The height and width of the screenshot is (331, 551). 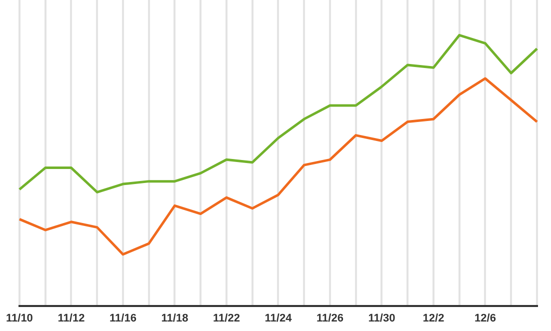 What do you see at coordinates (485, 318) in the screenshot?
I see `x-tick-label: 12/6` at bounding box center [485, 318].